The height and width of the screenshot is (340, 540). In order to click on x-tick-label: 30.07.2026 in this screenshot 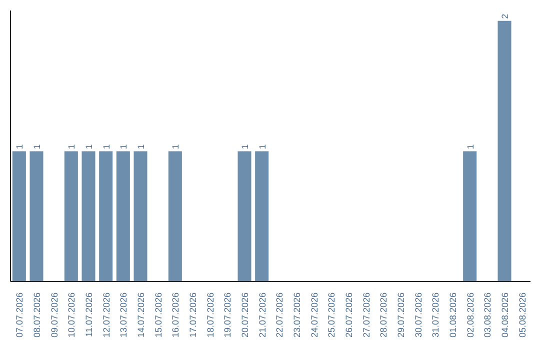, I will do `click(418, 315)`.